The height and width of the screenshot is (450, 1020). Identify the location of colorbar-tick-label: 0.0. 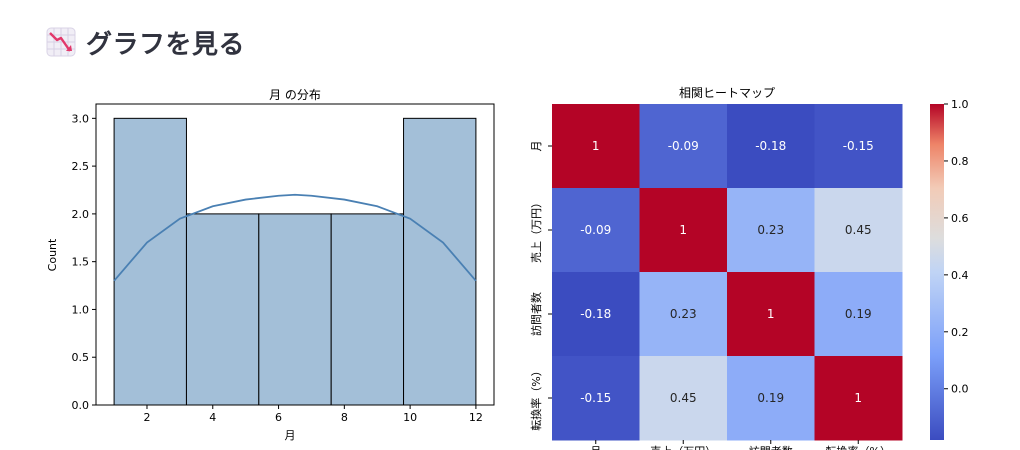
(960, 389).